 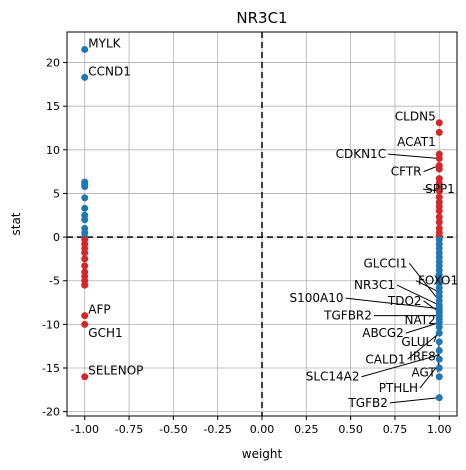 What do you see at coordinates (217, 429) in the screenshot?
I see `x-tick-label: -0.25` at bounding box center [217, 429].